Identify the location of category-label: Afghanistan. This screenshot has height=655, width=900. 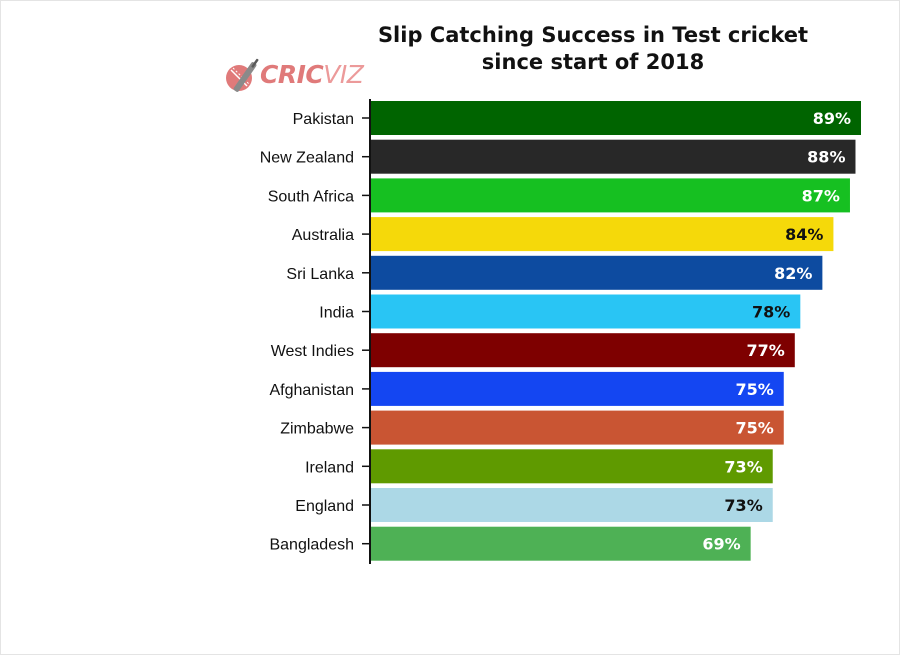
(311, 390).